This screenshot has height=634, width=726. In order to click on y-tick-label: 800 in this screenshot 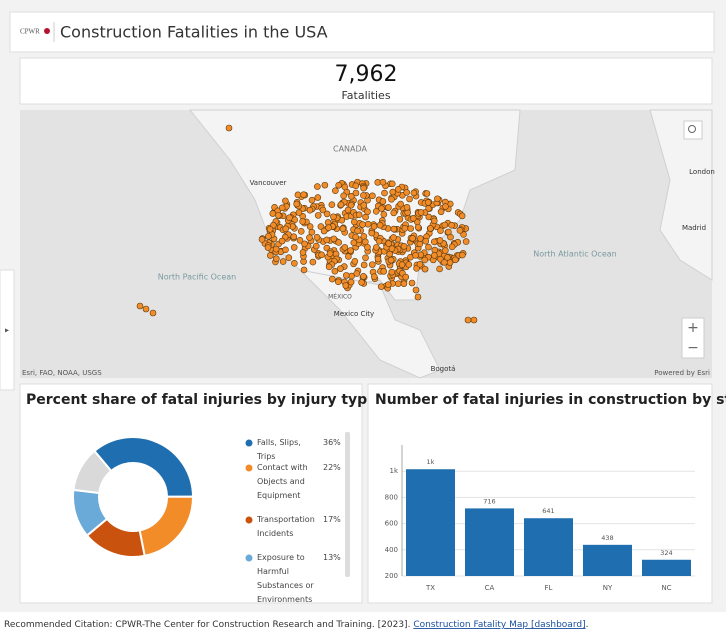, I will do `click(391, 497)`.